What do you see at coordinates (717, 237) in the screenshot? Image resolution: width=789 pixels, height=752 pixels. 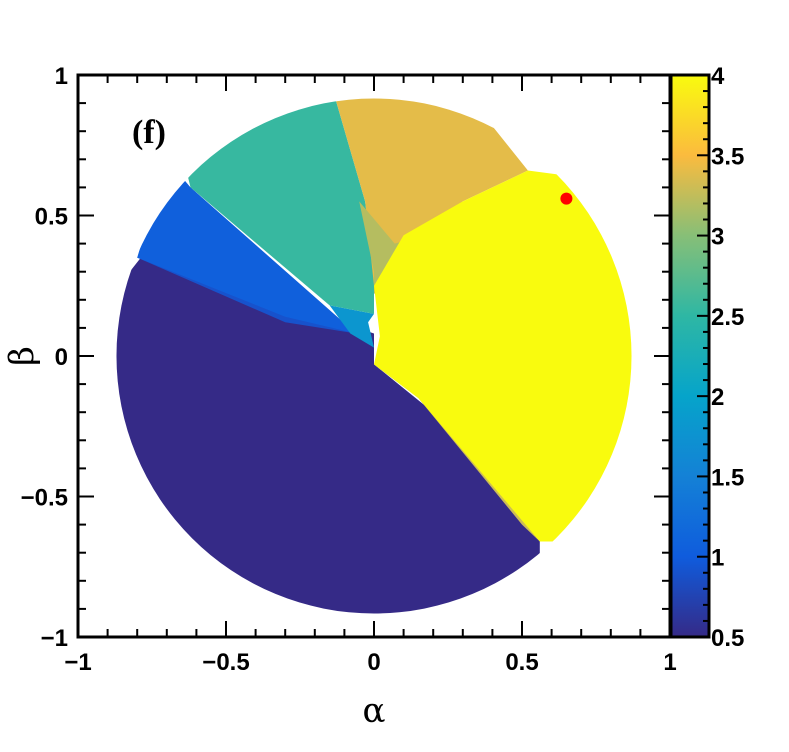 I see `colorbar-tick-label: 3` at bounding box center [717, 237].